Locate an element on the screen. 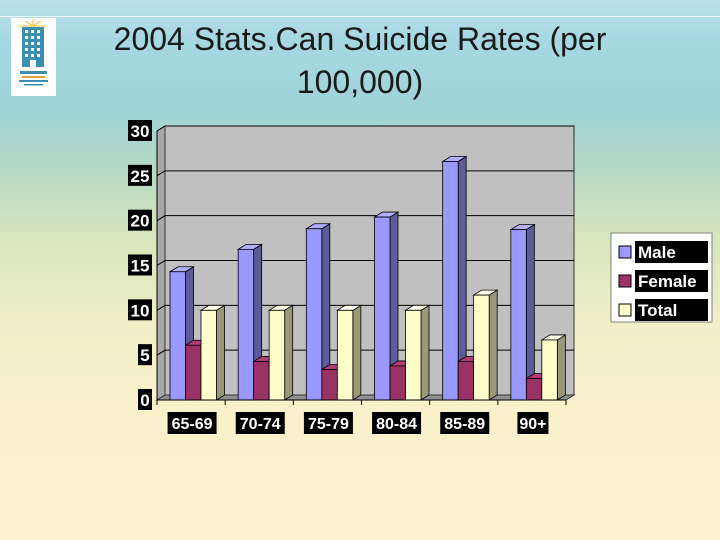 The width and height of the screenshot is (720, 540). bar-male-90+ is located at coordinates (522, 312).